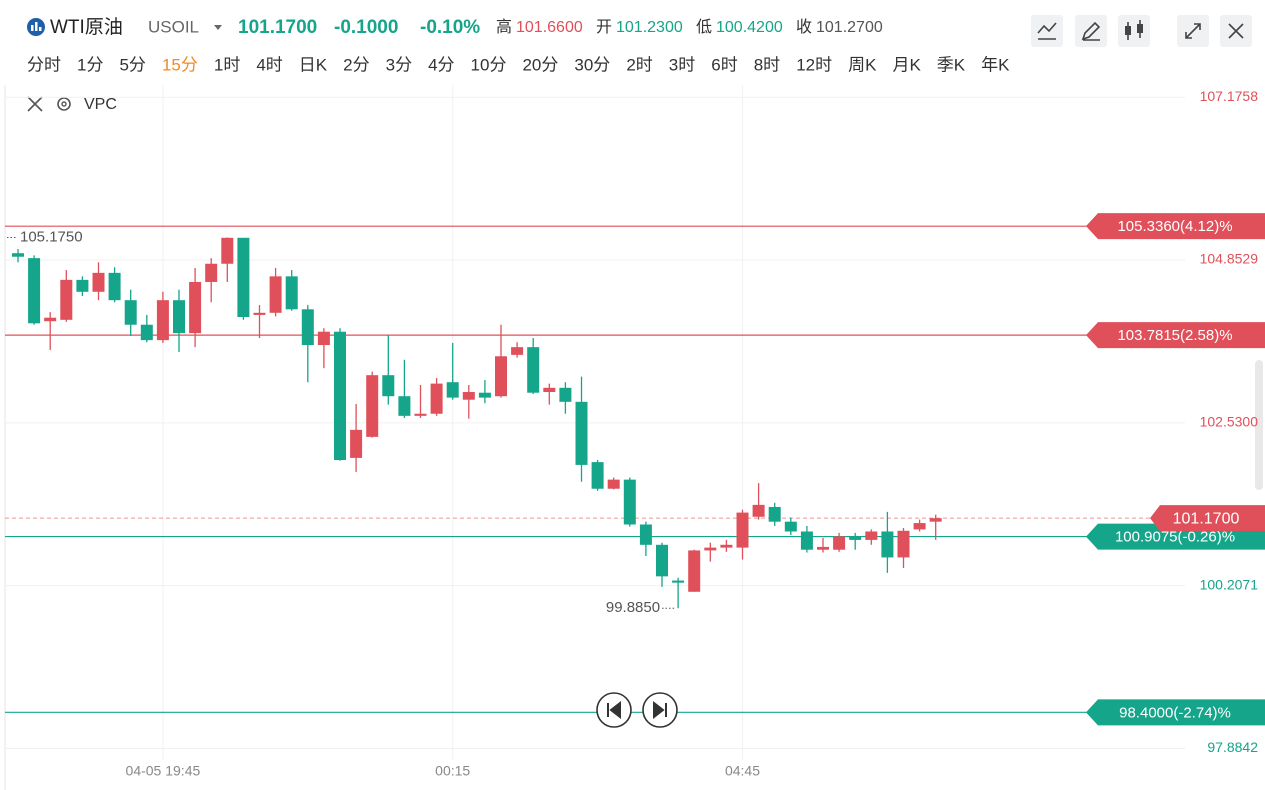 This screenshot has height=790, width=1265. I want to click on timeframe: 10分, so click(489, 64).